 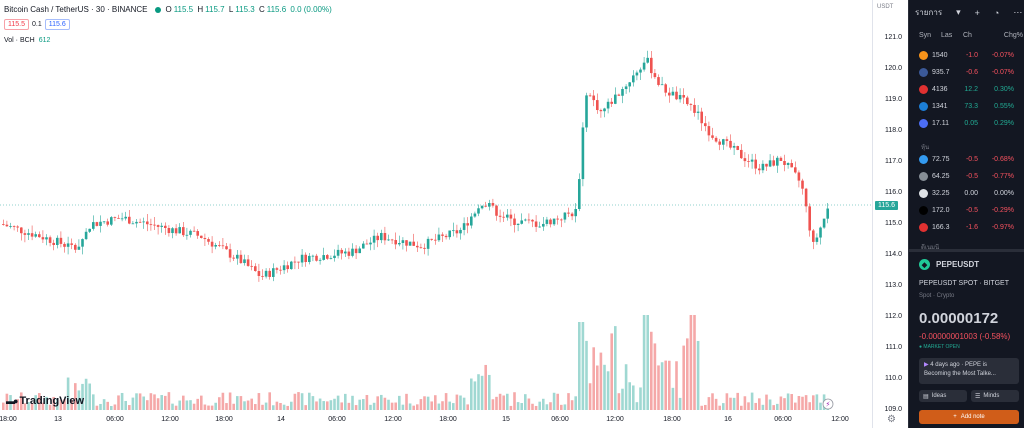 I want to click on watchlist-row: 64.25 -0.5 -0.77%, so click(x=971, y=176).